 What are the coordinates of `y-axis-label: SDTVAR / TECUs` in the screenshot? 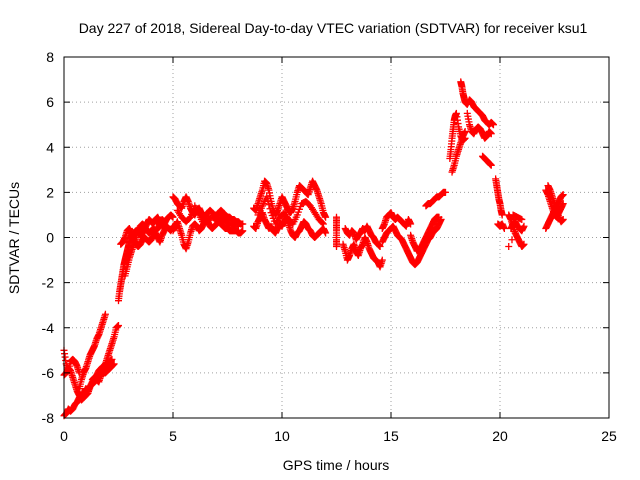 It's located at (14, 238).